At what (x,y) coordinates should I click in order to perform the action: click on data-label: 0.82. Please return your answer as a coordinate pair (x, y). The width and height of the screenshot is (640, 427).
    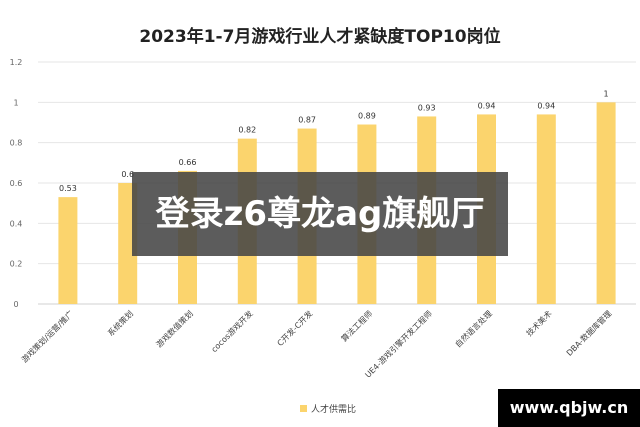
    Looking at the image, I should click on (247, 130).